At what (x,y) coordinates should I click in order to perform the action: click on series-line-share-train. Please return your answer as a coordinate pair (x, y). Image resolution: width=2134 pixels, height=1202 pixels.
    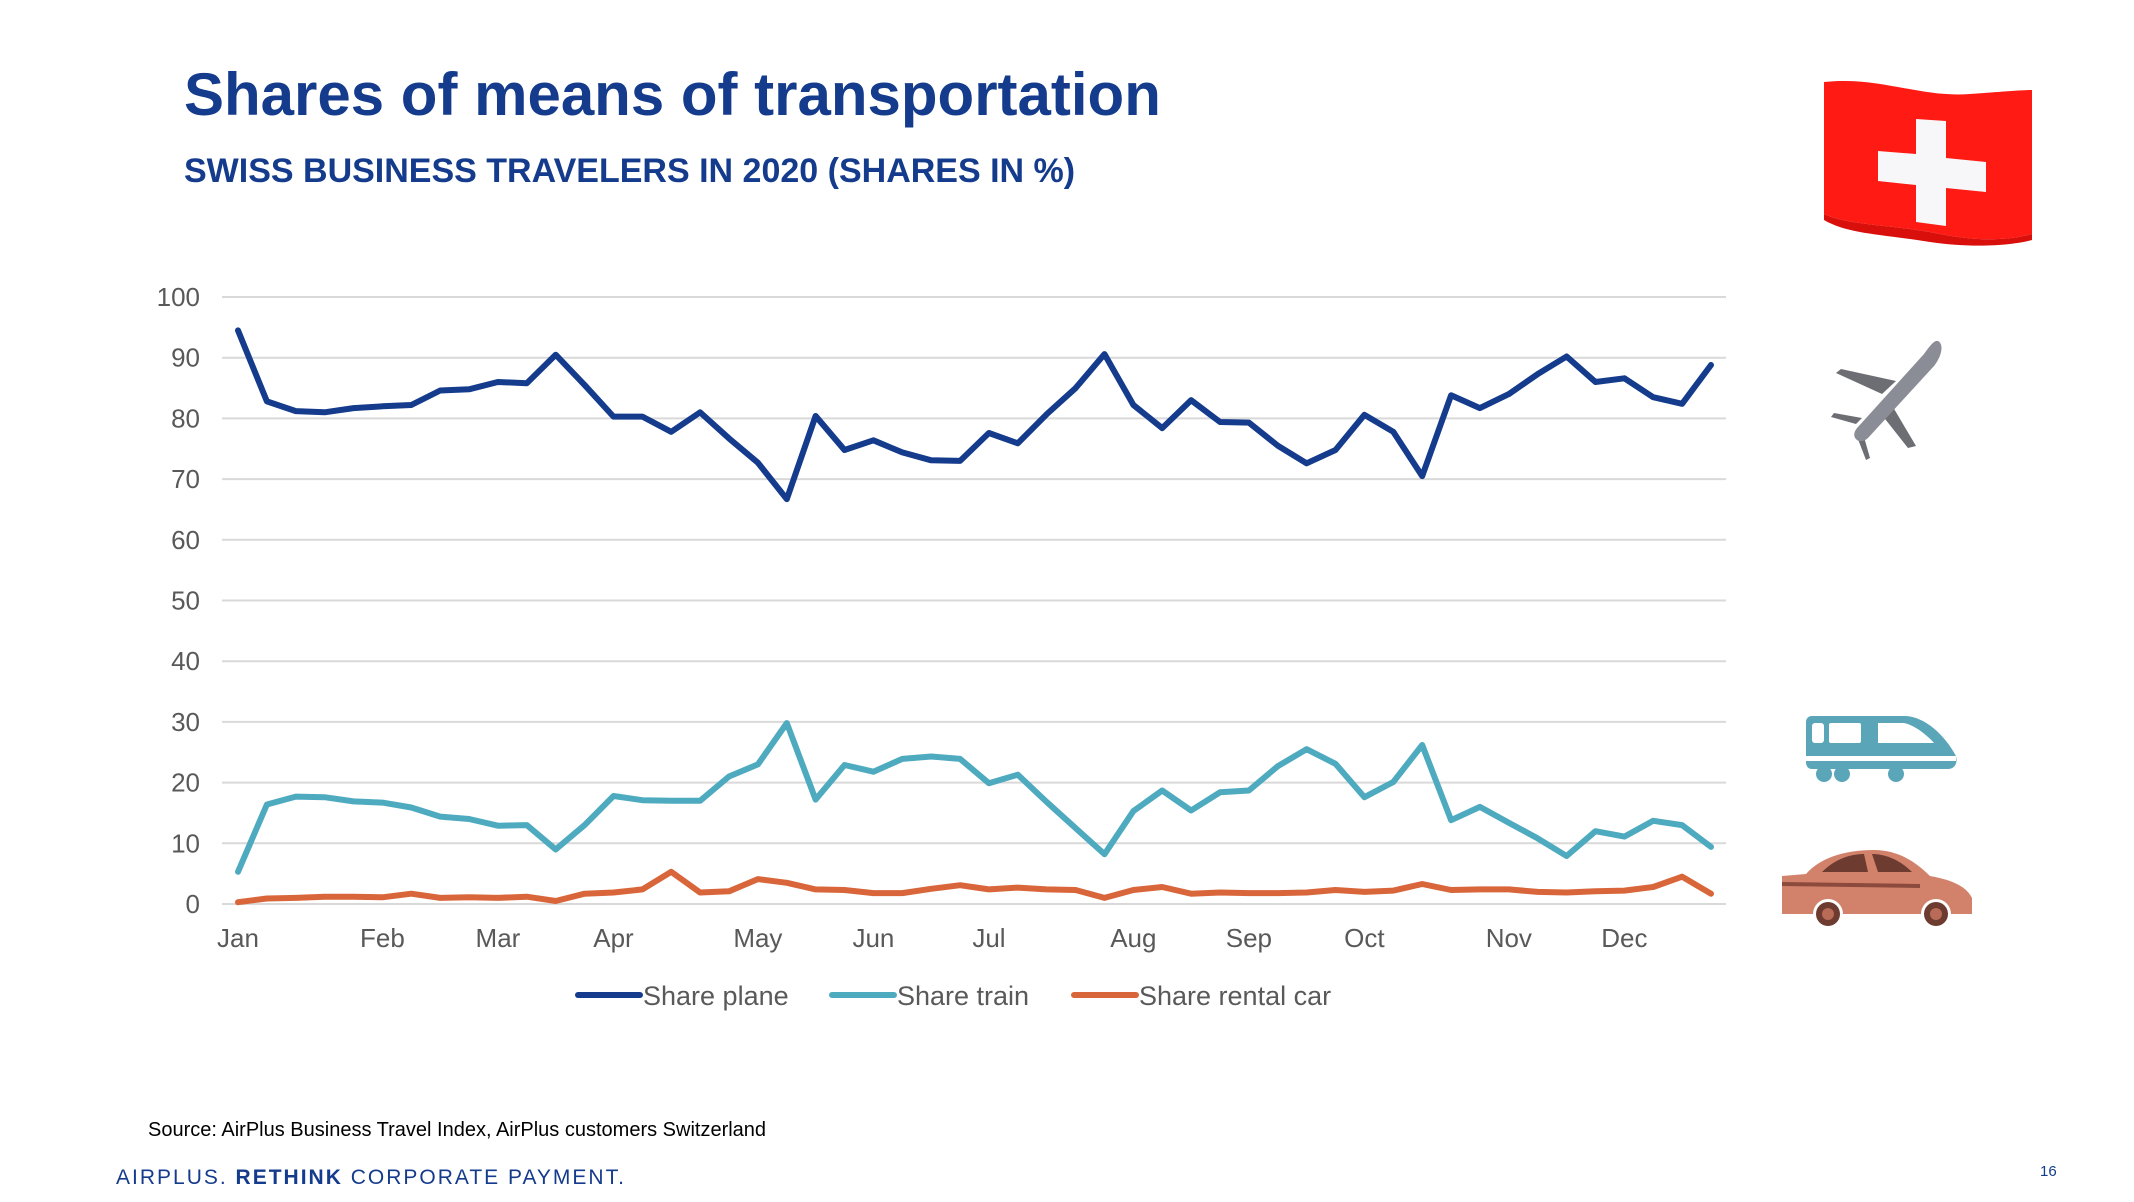
    Looking at the image, I should click on (974, 797).